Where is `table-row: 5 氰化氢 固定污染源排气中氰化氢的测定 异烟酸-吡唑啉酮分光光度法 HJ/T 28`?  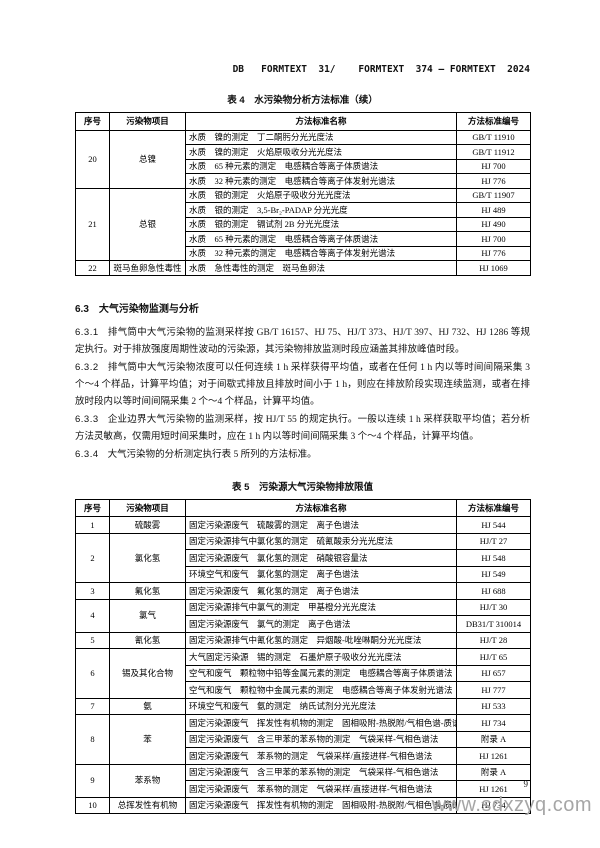
table-row: 5 氰化氢 固定污染源排气中氰化氢的测定 异烟酸-吡唑啉酮分光光度法 HJ/T 28 is located at coordinates (303, 640).